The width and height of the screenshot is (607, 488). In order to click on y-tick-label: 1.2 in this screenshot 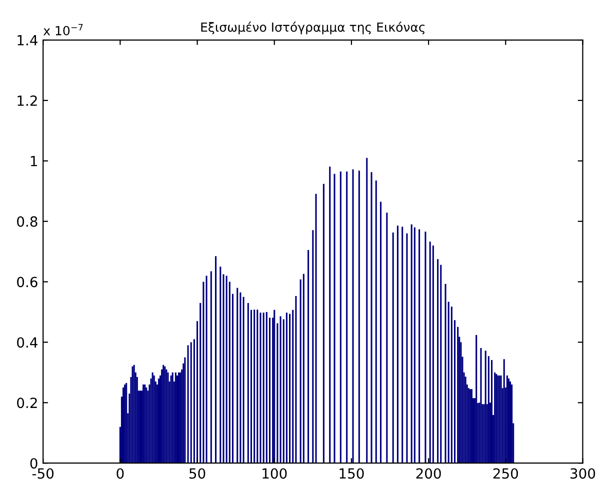, I will do `click(27, 100)`.